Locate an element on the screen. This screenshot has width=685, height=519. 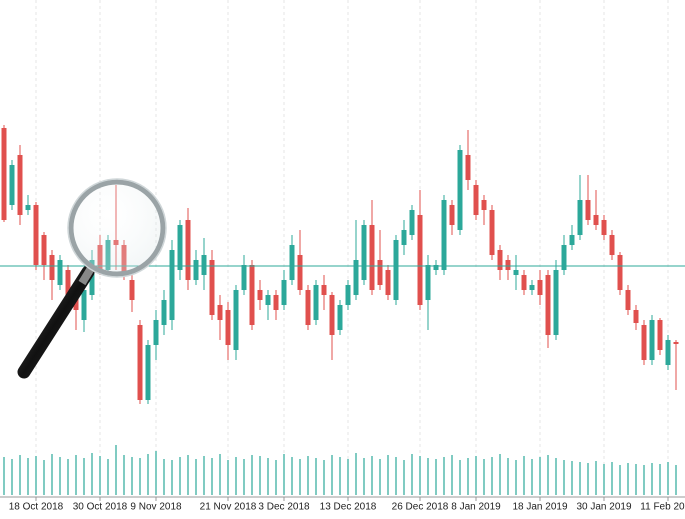
x-tick-label: 30 Jan 2019 is located at coordinates (603, 507).